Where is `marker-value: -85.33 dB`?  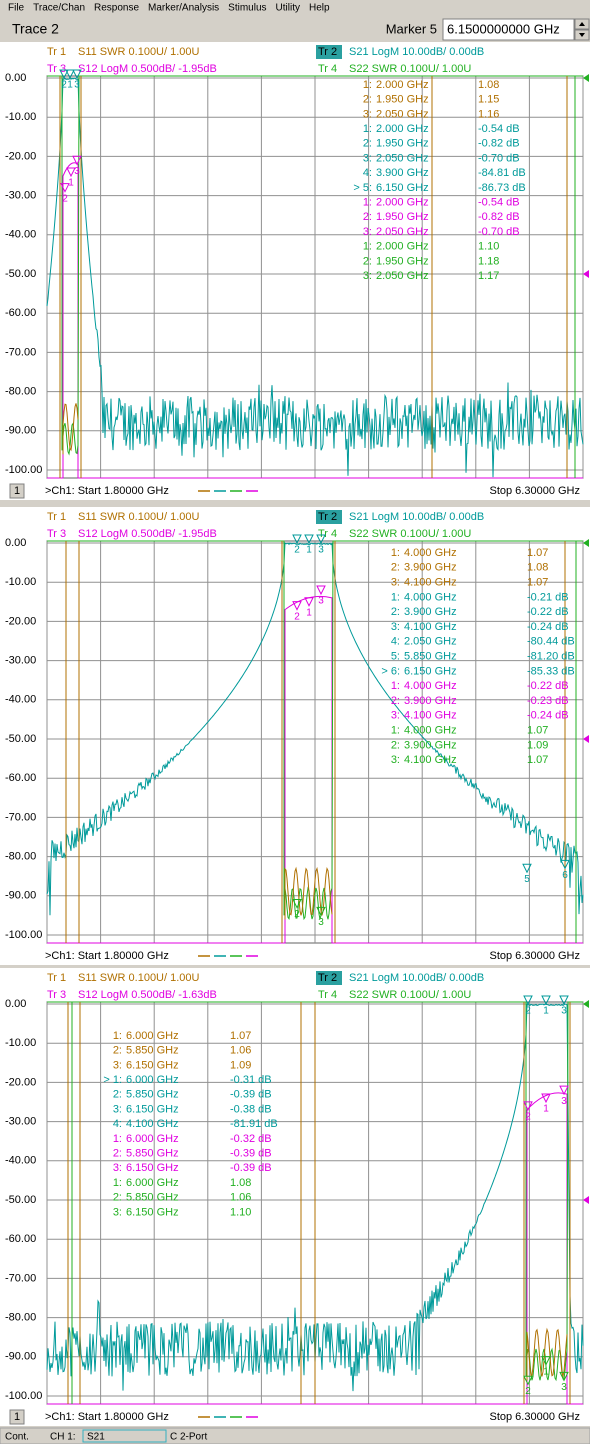 marker-value: -85.33 dB is located at coordinates (551, 671).